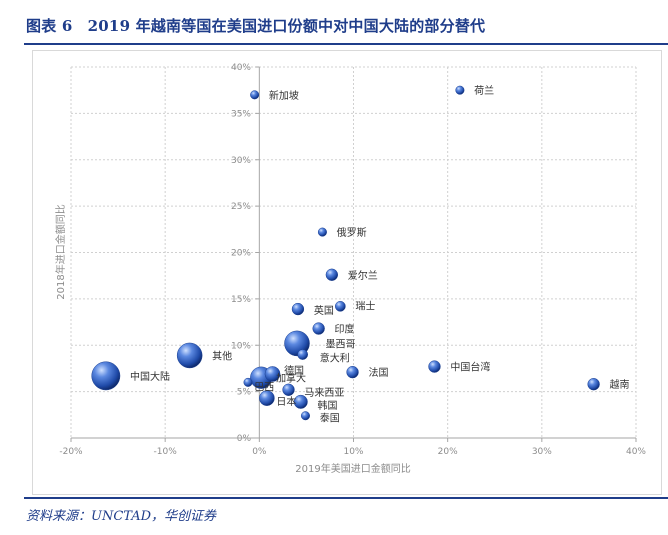  I want to click on y-tick-label: 5%, so click(244, 393).